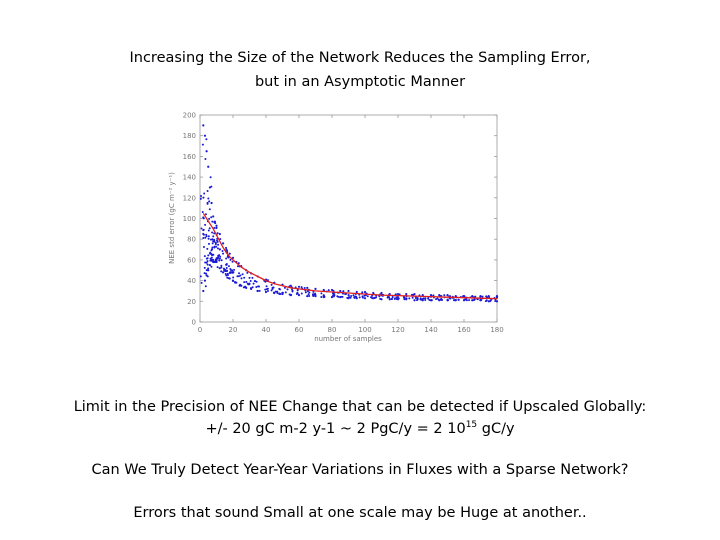  What do you see at coordinates (189, 136) in the screenshot?
I see `y-tick-label: 180` at bounding box center [189, 136].